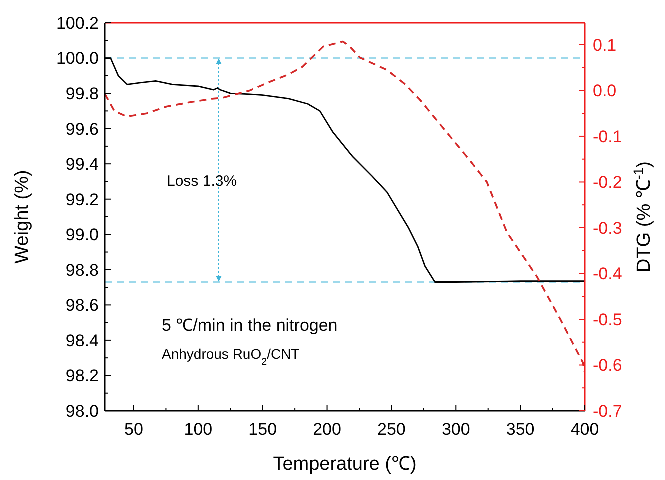 The height and width of the screenshot is (480, 665). Describe the element at coordinates (607, 320) in the screenshot. I see `y2-tick-label: -0.5` at that location.